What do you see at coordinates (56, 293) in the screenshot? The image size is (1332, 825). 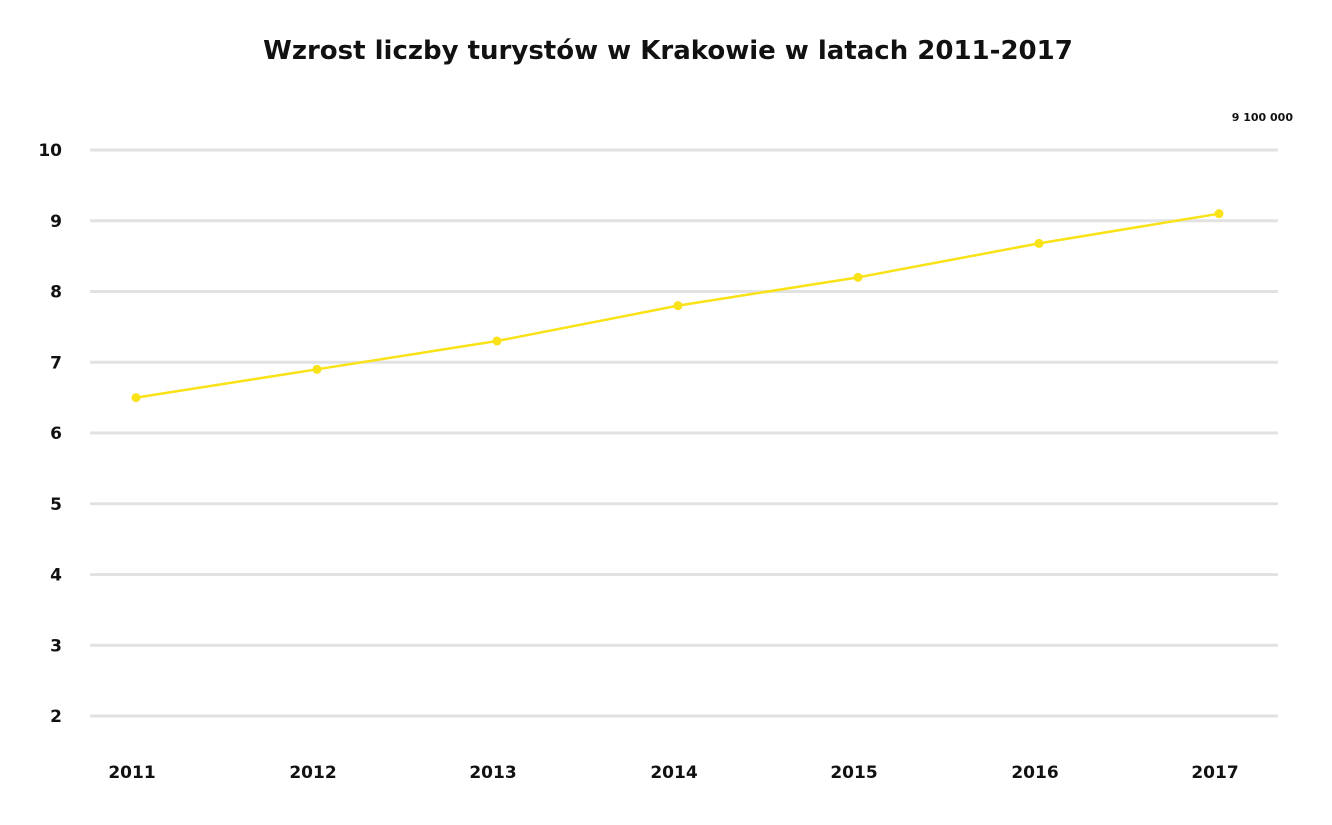 I see `y-tick-label: 8` at bounding box center [56, 293].